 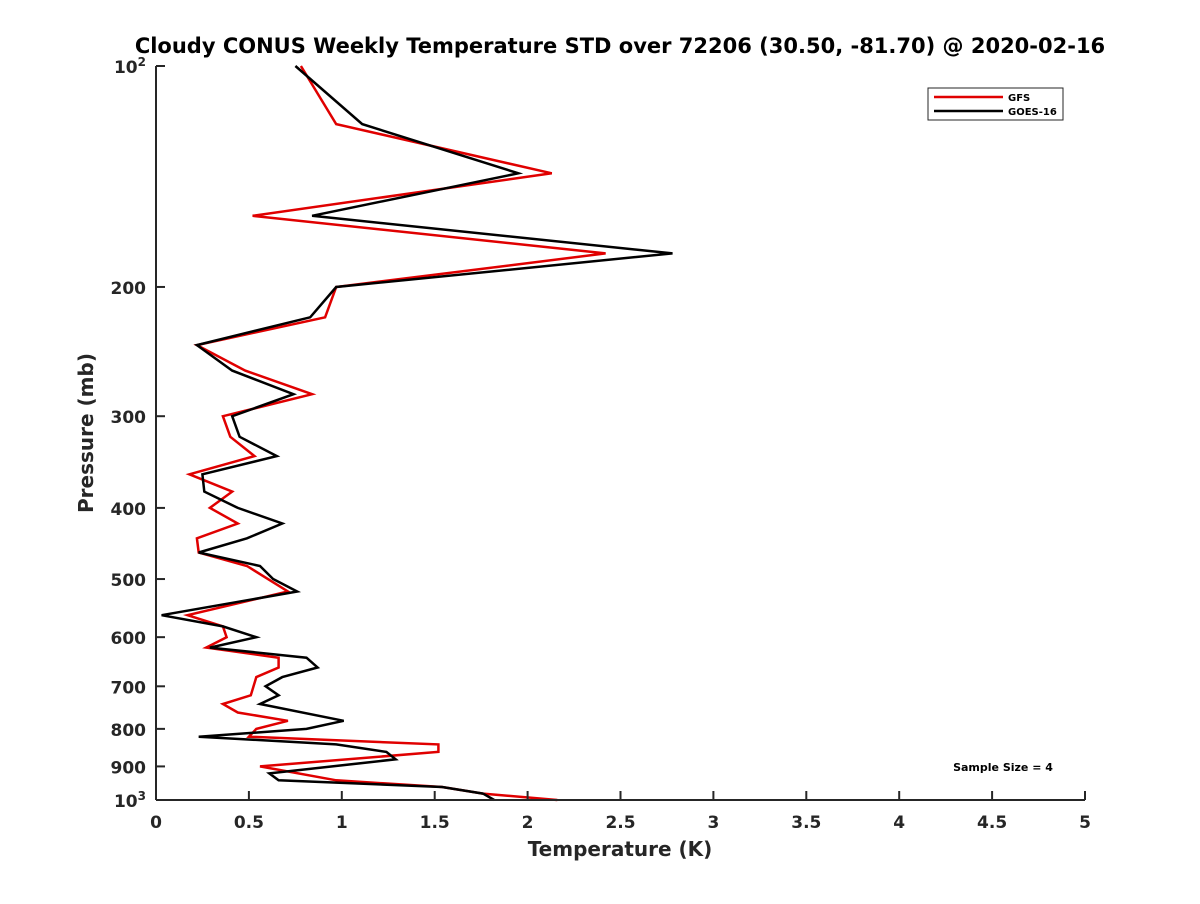 What do you see at coordinates (138, 433) in the screenshot?
I see `y-ticks: 10² 200 300 400 500 600 700 800 900 10³` at bounding box center [138, 433].